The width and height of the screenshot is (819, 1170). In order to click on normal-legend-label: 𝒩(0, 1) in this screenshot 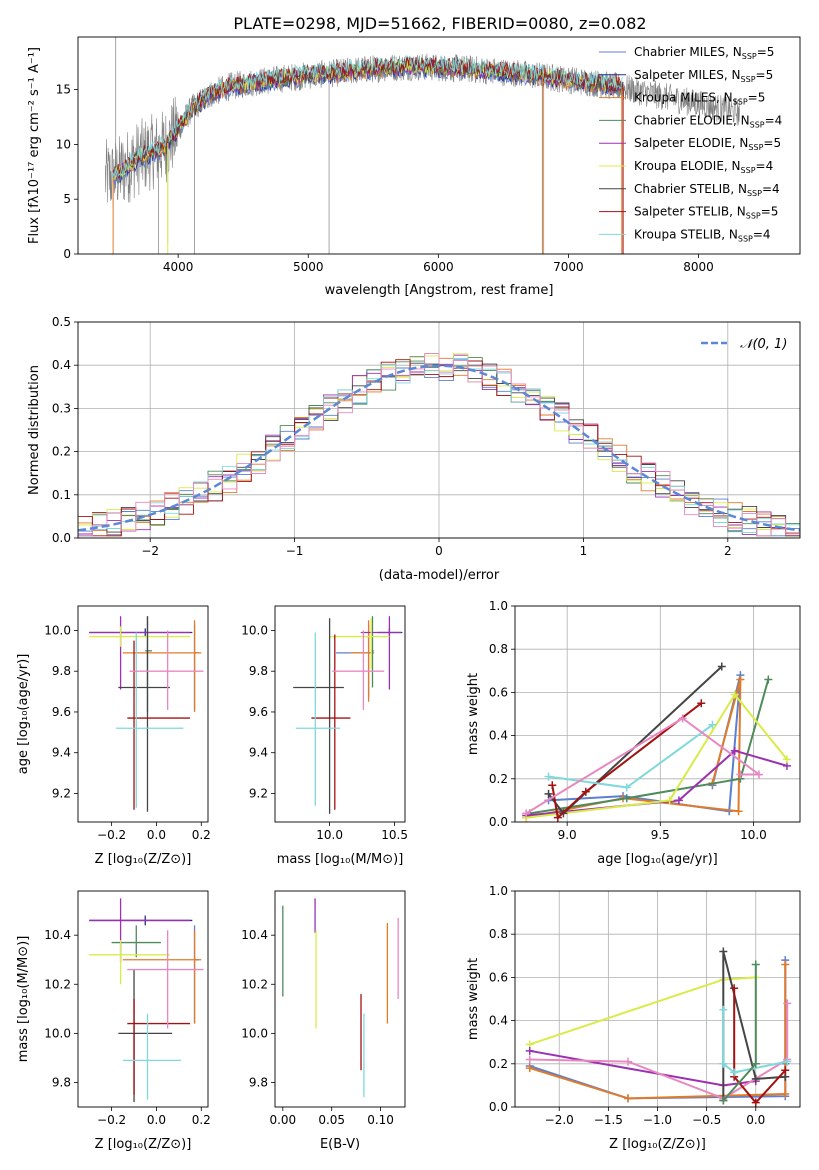, I will do `click(763, 344)`.